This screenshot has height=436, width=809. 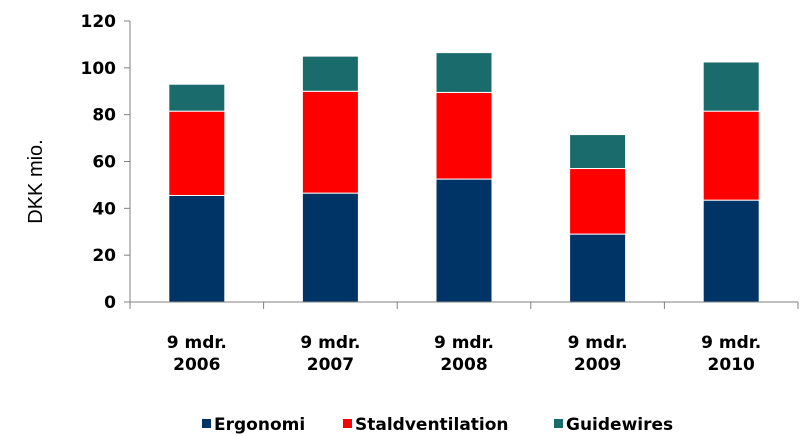 I want to click on y-tick-label: 120, so click(x=99, y=22).